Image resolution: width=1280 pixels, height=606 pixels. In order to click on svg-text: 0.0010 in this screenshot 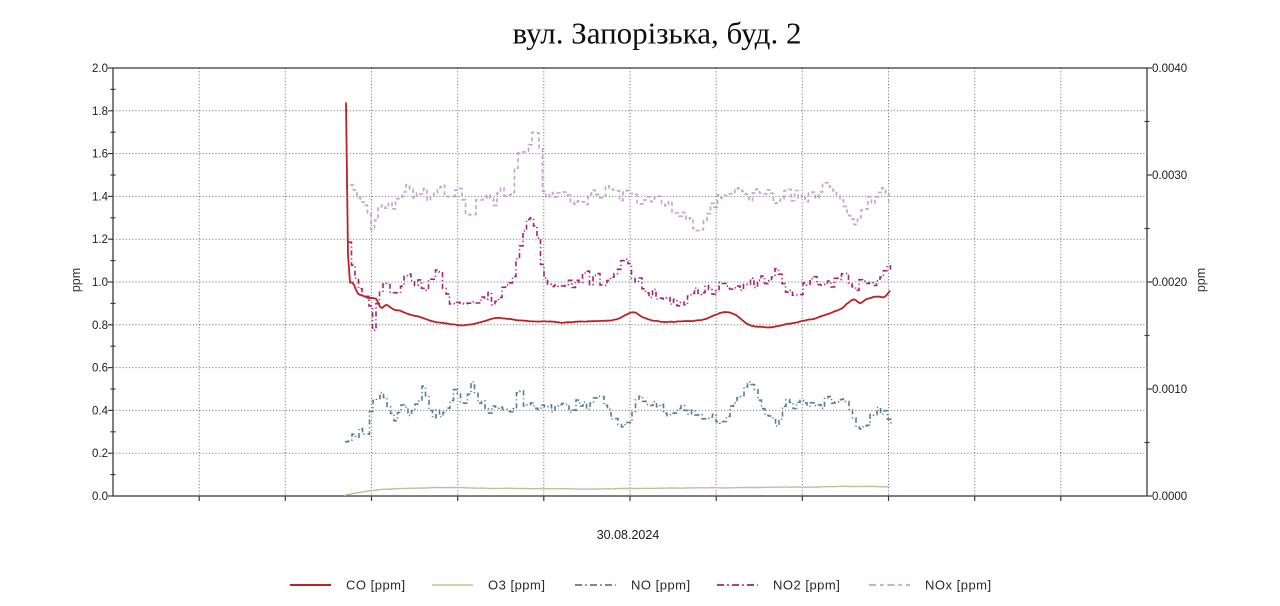, I will do `click(1169, 390)`.